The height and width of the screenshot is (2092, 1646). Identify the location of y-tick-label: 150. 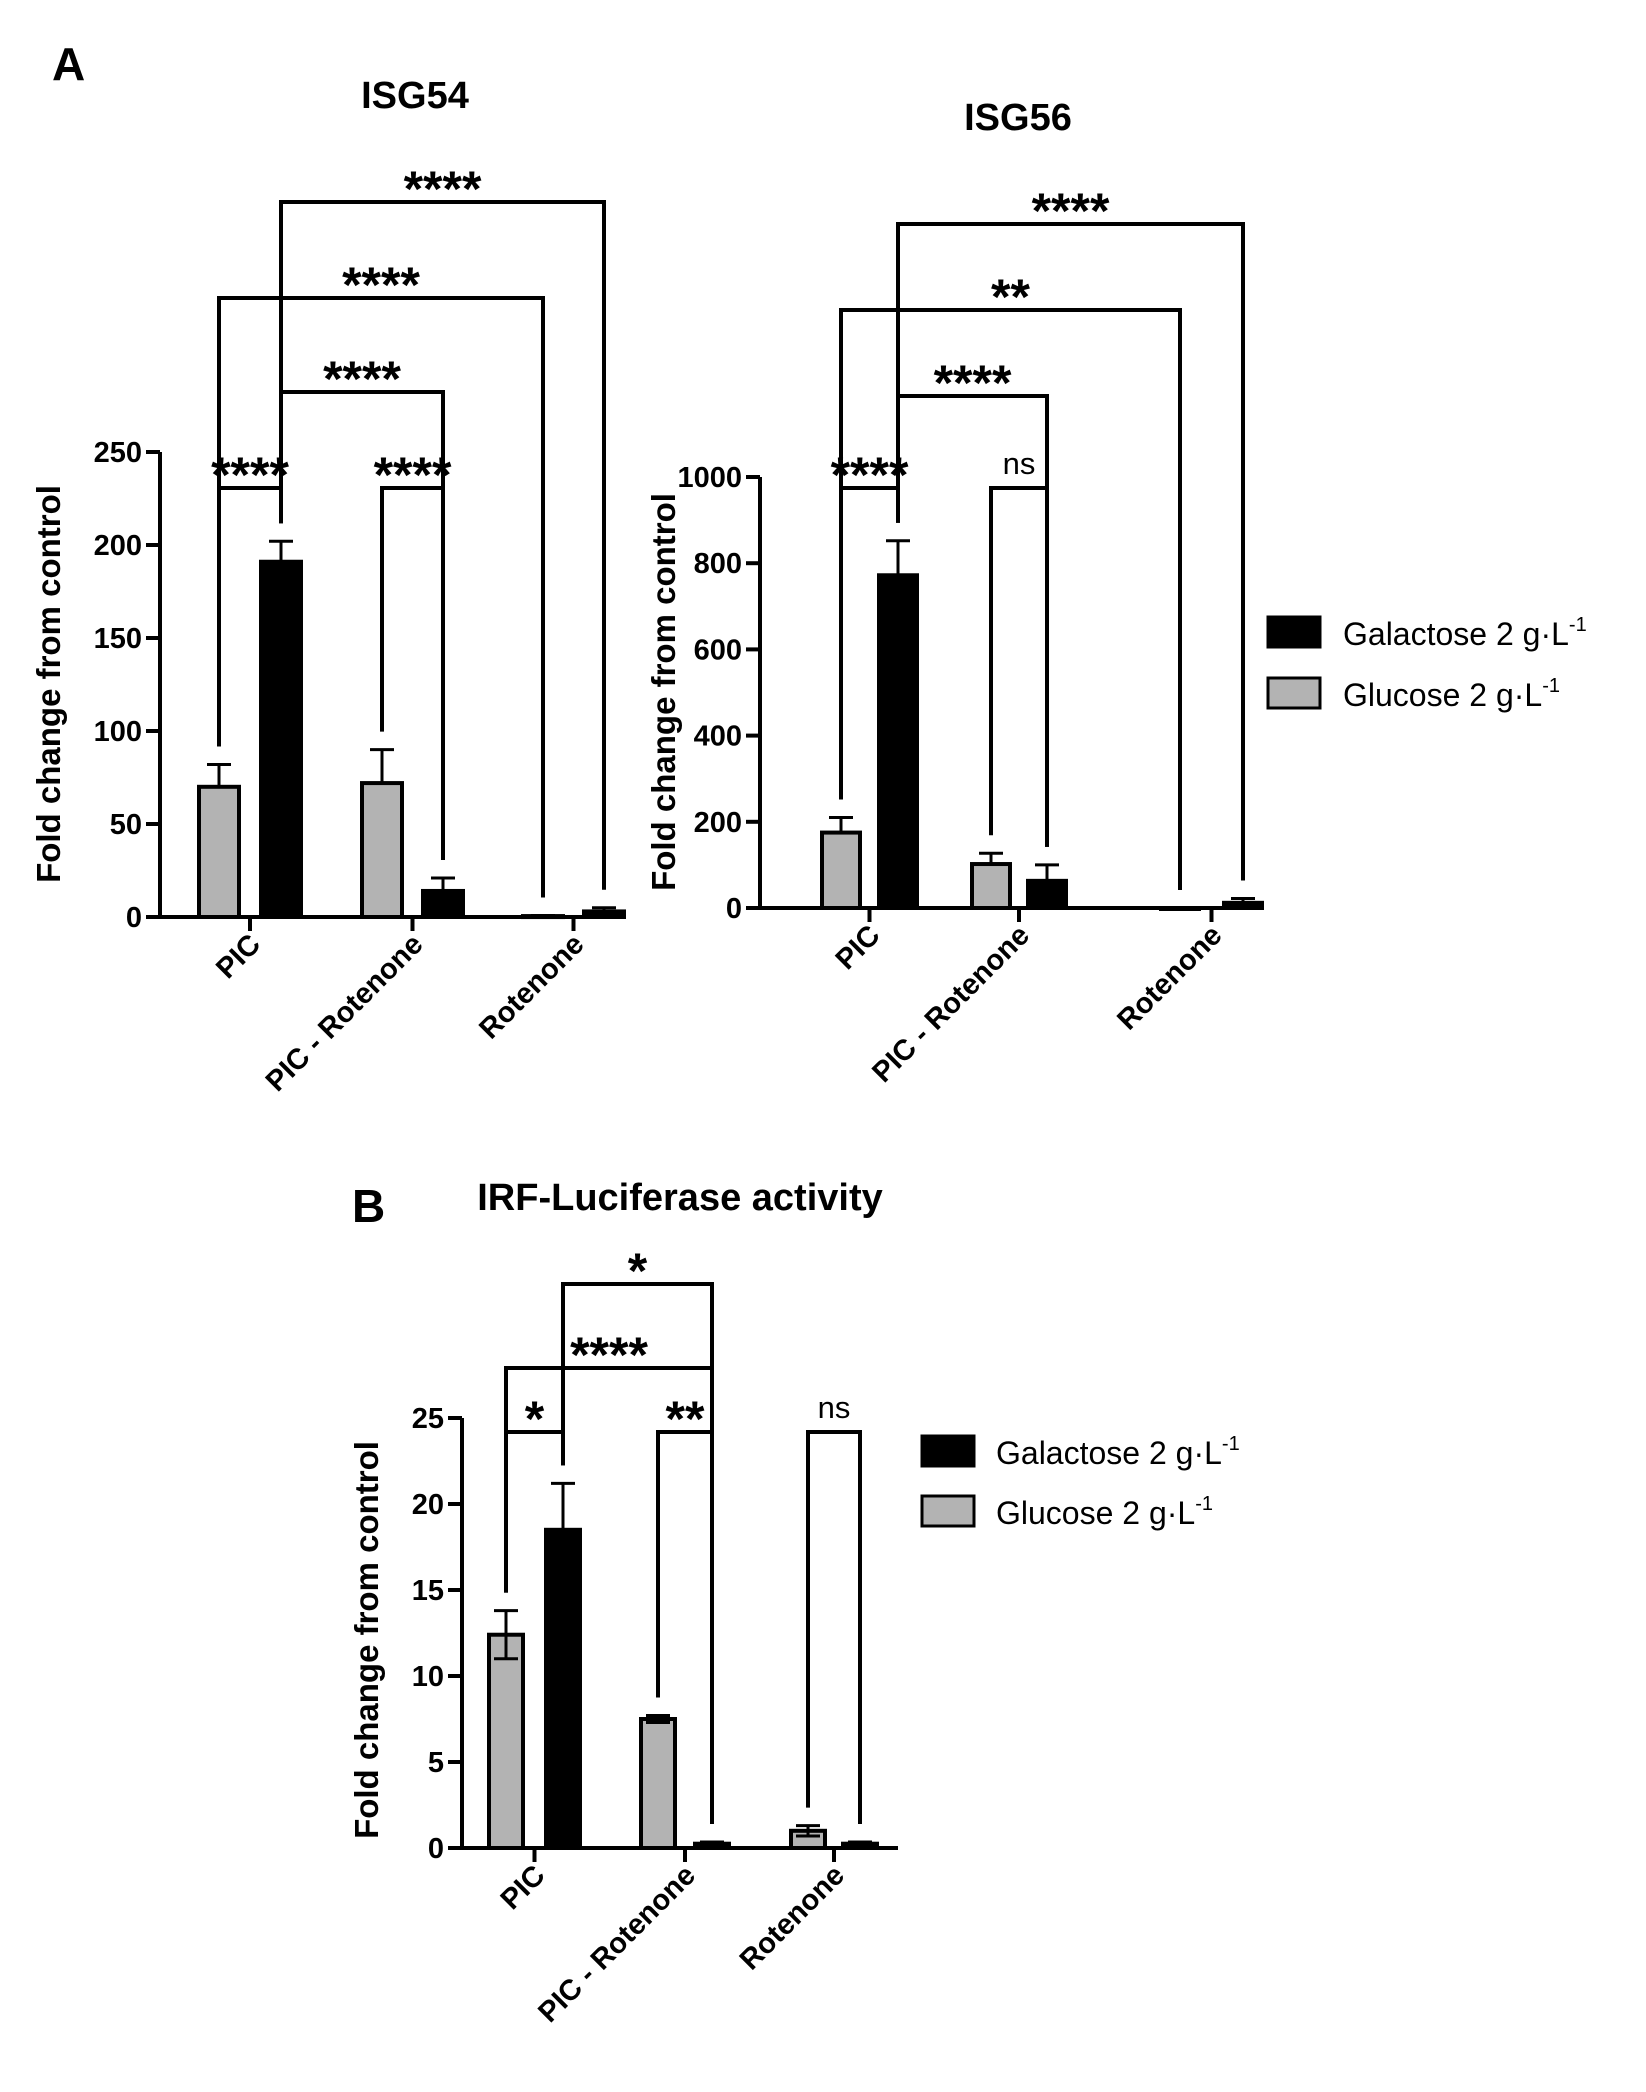
(118, 639).